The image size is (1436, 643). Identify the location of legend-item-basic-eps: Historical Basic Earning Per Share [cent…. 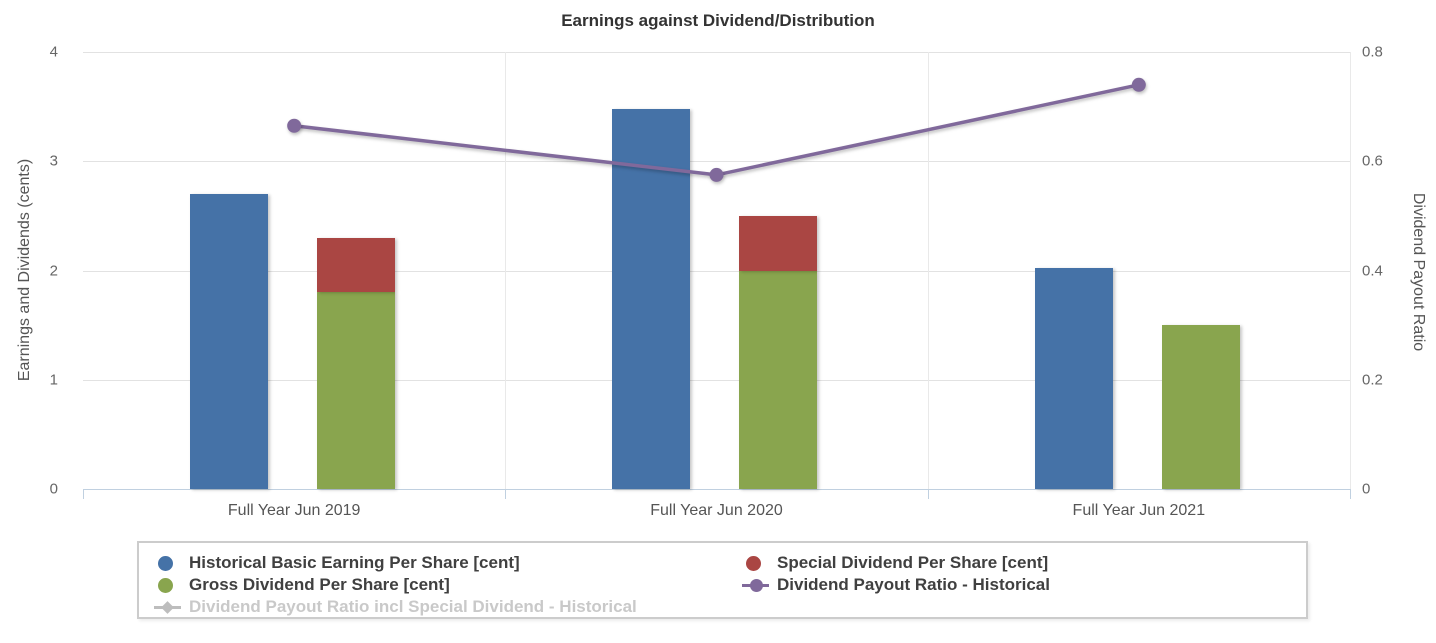
(448, 563).